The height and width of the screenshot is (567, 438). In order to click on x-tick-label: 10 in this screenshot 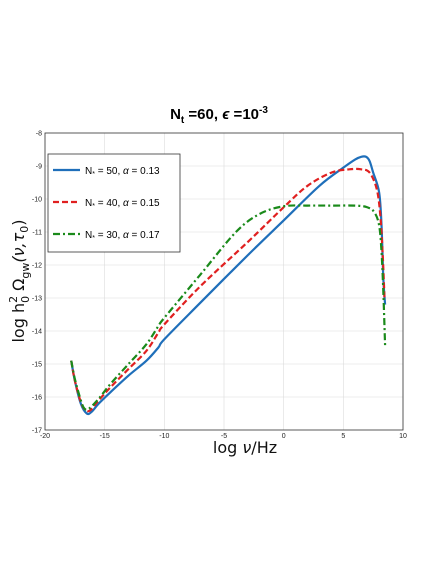, I will do `click(403, 436)`.